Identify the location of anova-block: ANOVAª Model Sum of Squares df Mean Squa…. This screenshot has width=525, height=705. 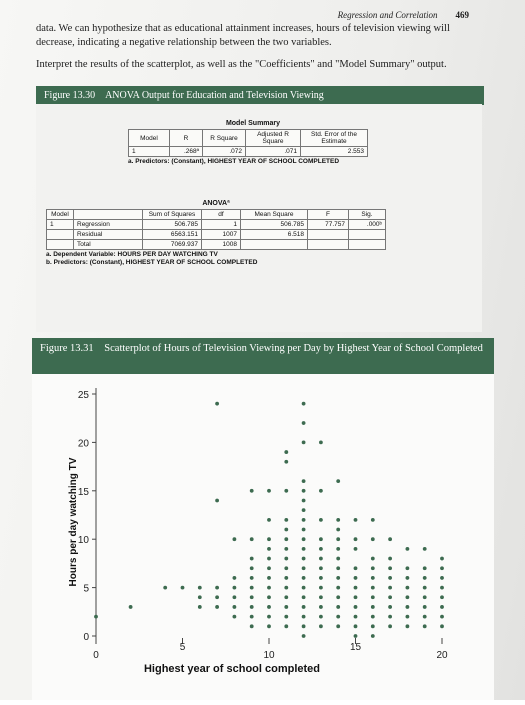
(216, 233).